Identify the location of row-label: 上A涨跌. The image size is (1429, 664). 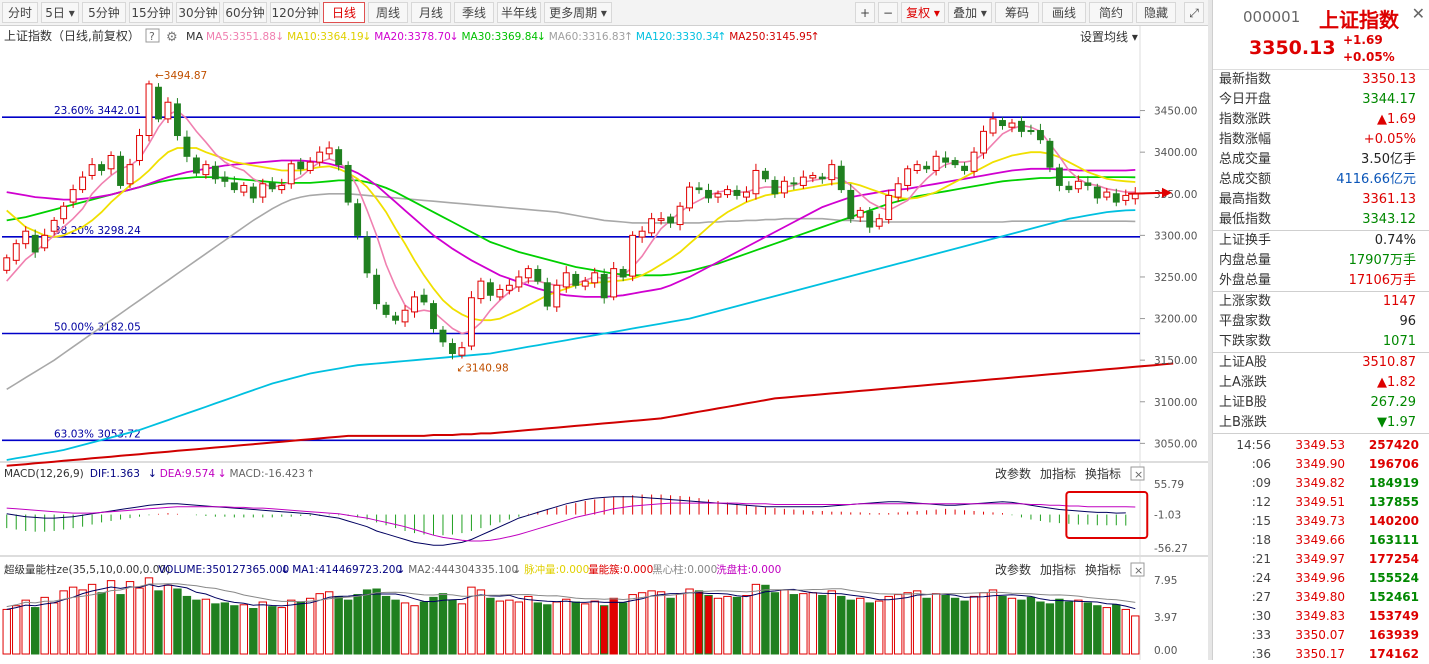
(1243, 382).